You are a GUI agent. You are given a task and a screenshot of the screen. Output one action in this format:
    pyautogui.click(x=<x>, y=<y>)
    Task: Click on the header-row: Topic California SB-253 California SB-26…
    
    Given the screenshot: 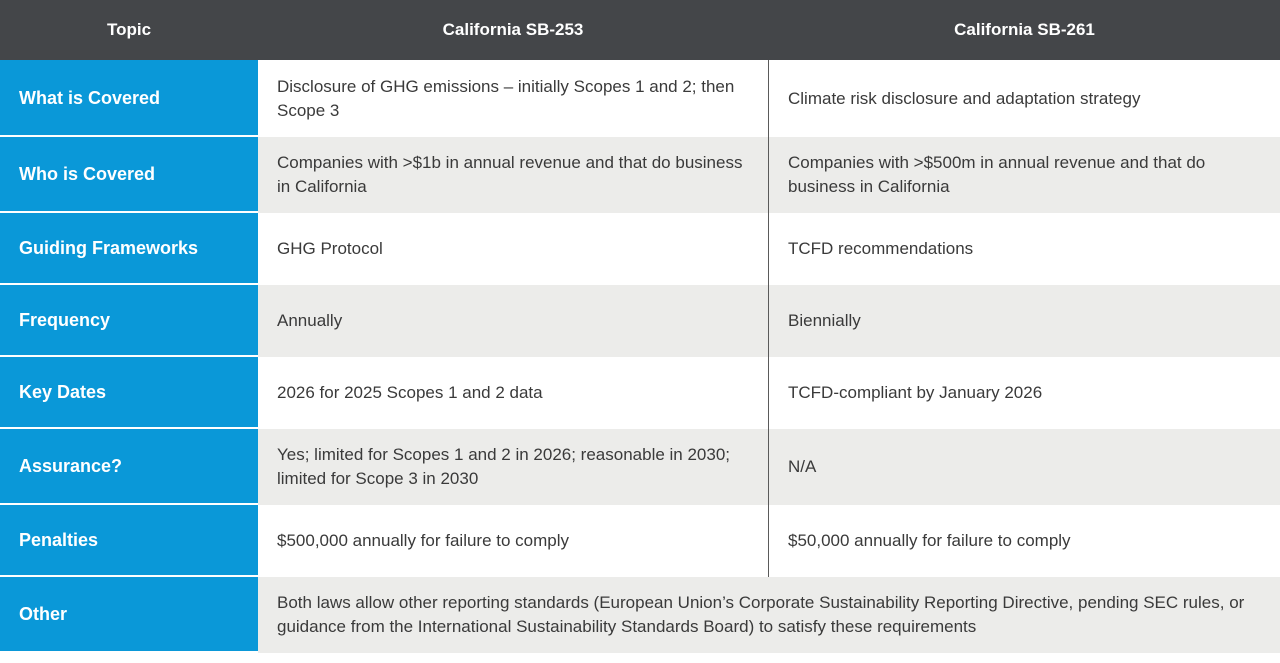 What is the action you would take?
    pyautogui.click(x=640, y=30)
    